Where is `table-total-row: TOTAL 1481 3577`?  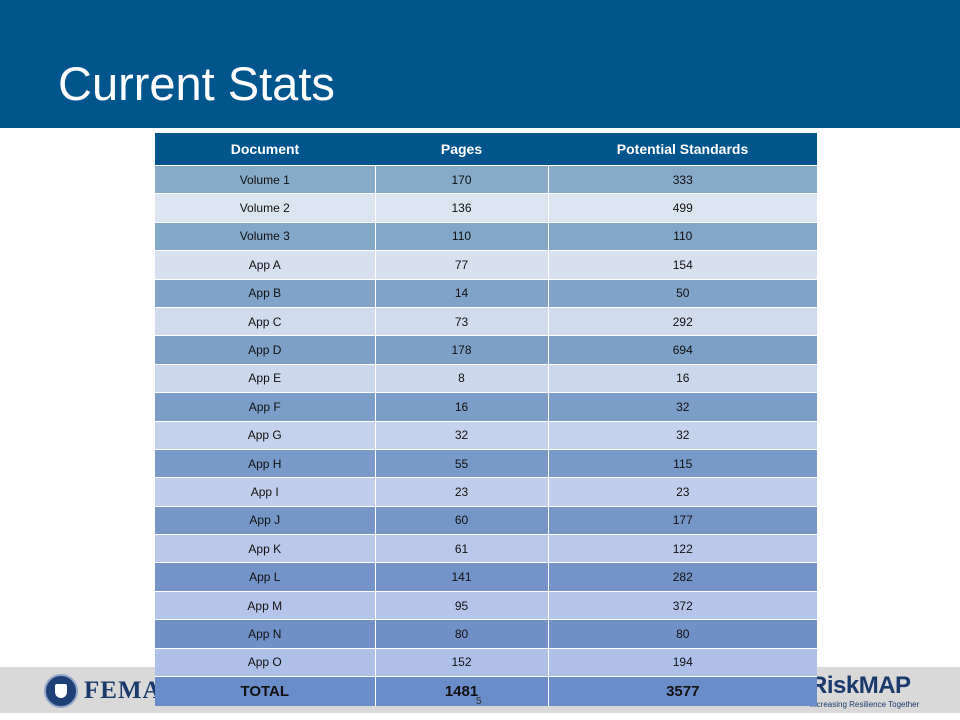
table-total-row: TOTAL 1481 3577 is located at coordinates (486, 691).